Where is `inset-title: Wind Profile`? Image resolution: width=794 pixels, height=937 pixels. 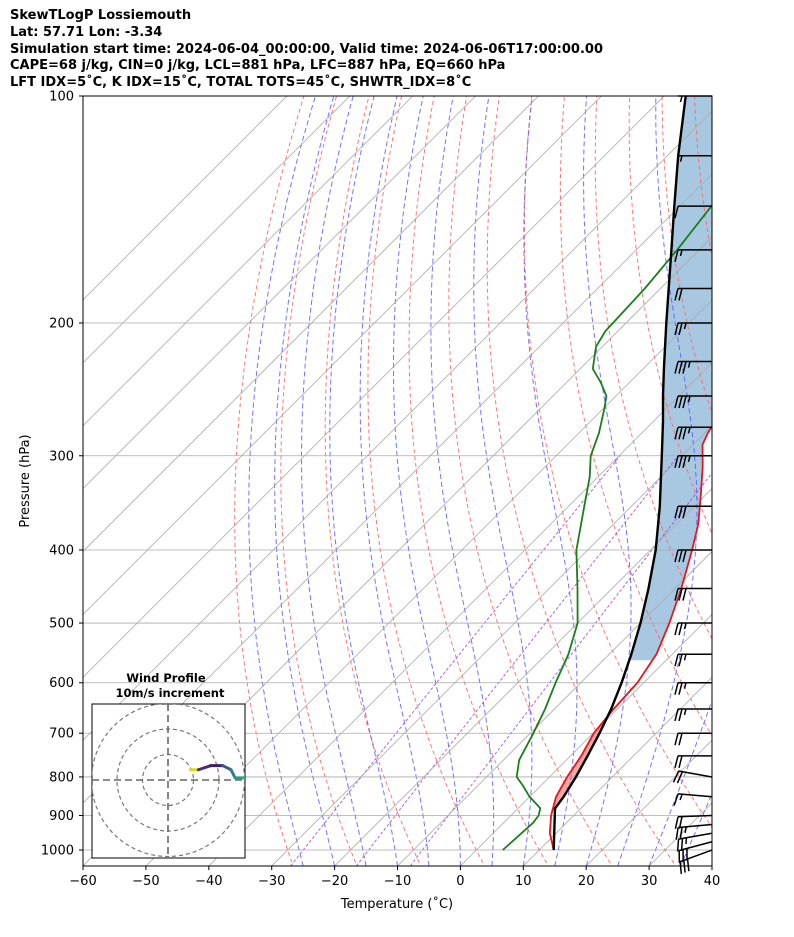 inset-title: Wind Profile is located at coordinates (166, 678).